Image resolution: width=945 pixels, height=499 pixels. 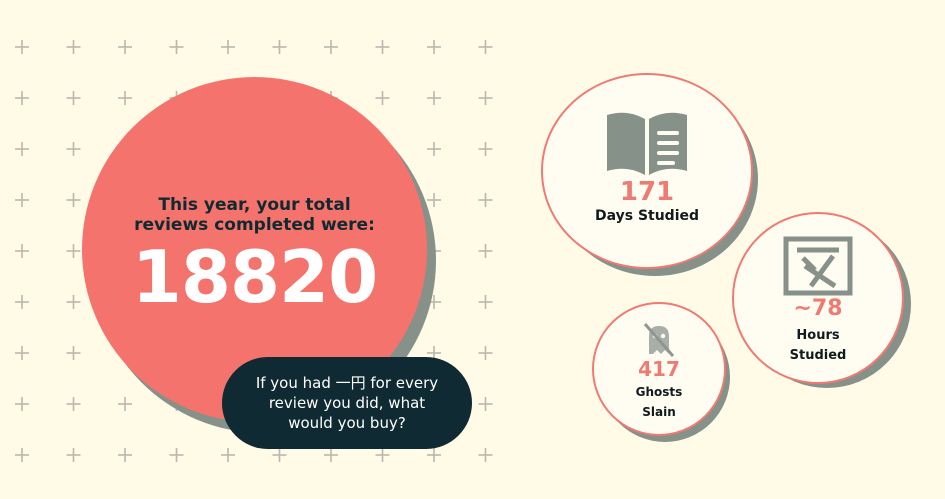 I want to click on hours-studied-circle: ~78 Hours Studied, so click(x=818, y=298).